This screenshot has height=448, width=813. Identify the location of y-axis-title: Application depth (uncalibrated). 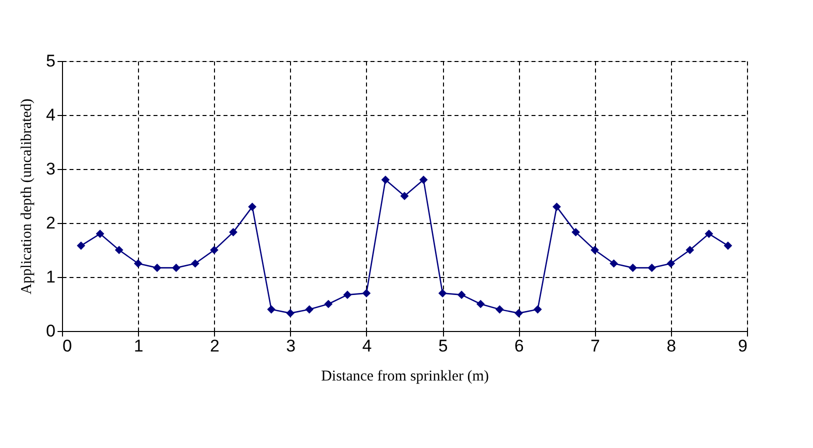
(27, 196).